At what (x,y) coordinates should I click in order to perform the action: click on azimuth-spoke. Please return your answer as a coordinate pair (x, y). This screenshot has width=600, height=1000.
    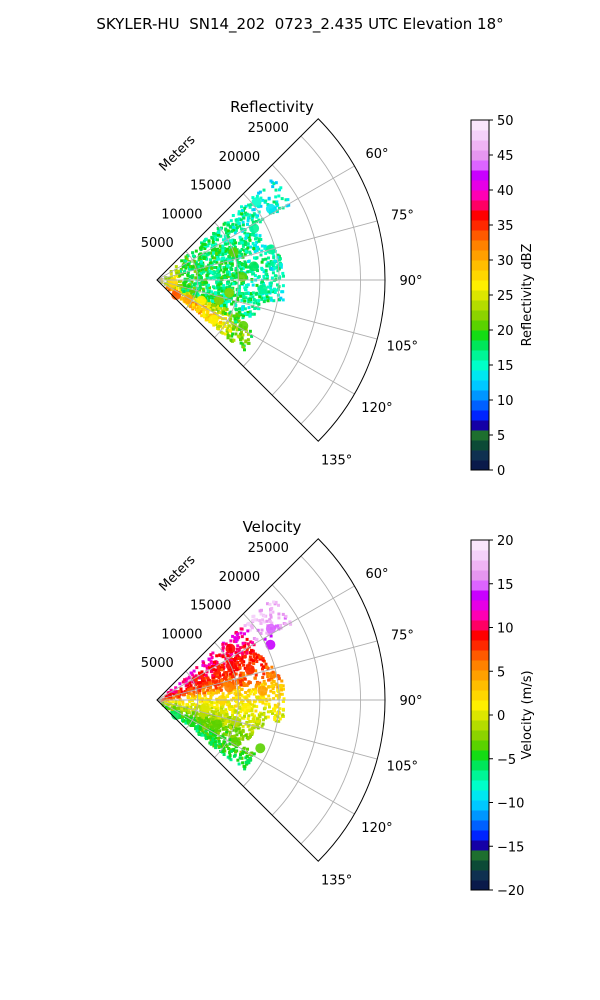
    Looking at the image, I should click on (255, 757).